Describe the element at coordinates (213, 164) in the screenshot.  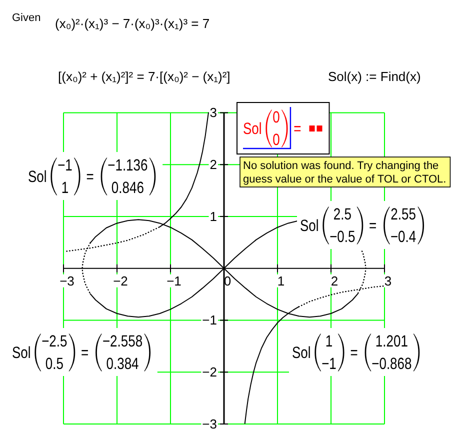
I see `y-tick-label: 2` at that location.